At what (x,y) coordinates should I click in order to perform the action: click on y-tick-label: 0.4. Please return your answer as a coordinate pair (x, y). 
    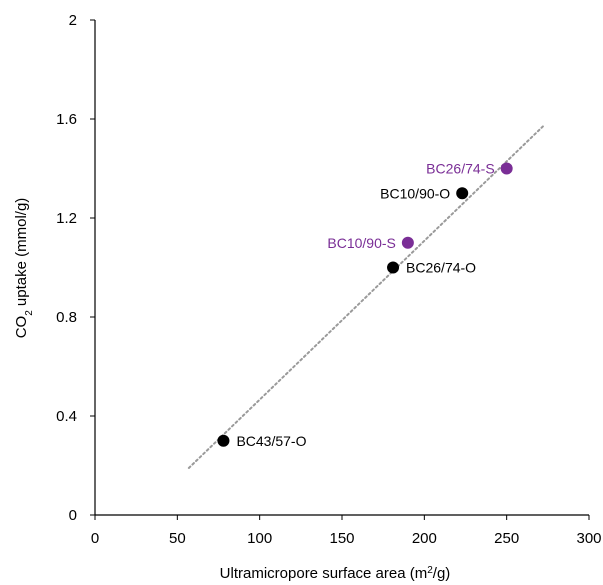
    Looking at the image, I should click on (66, 416).